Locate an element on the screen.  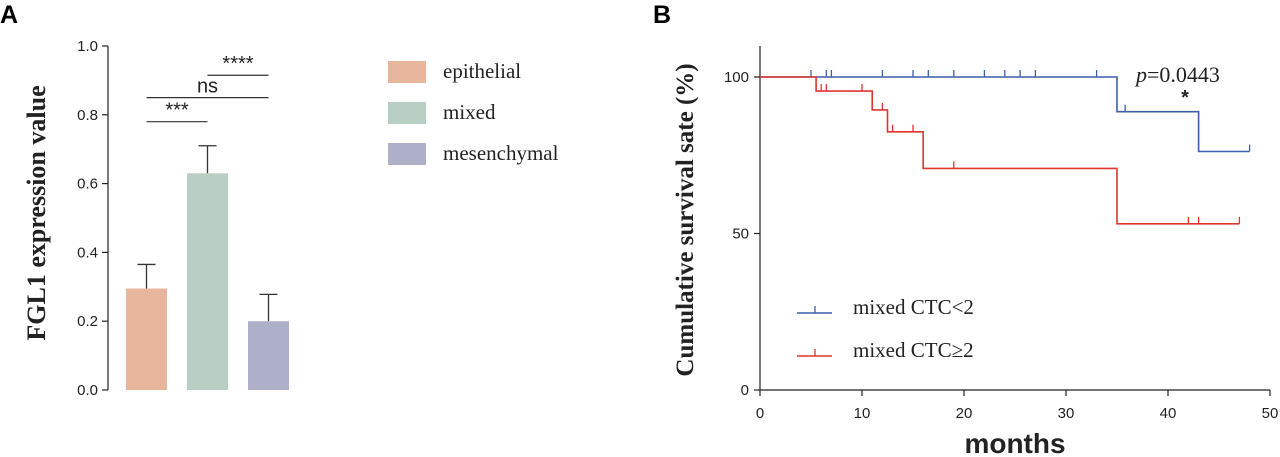
bar-epithelial is located at coordinates (146, 339).